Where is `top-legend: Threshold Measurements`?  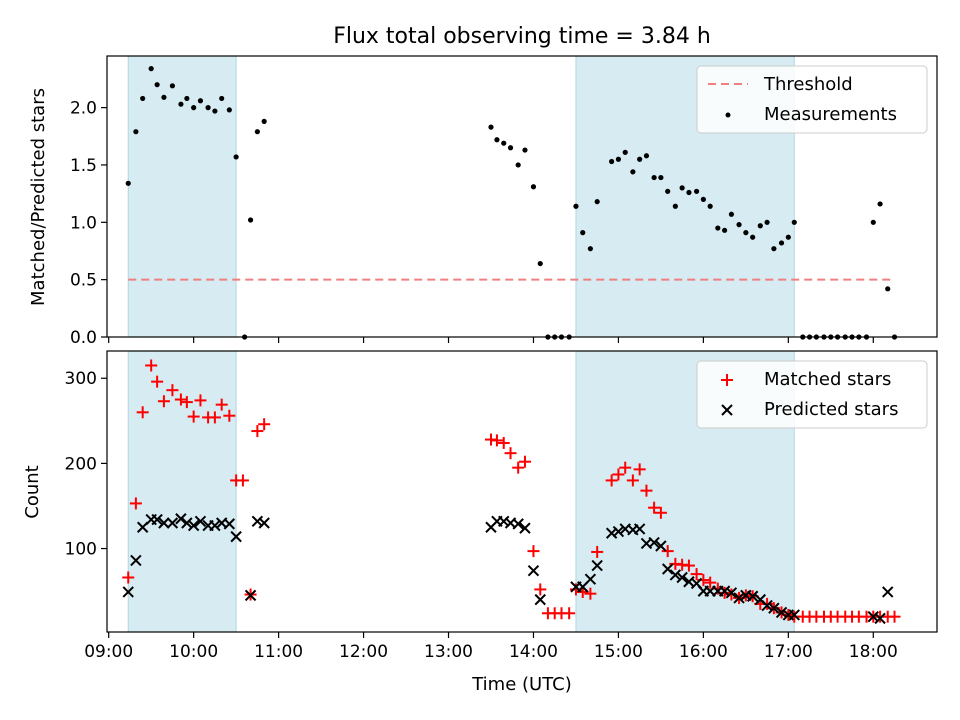
top-legend: Threshold Measurements is located at coordinates (812, 99).